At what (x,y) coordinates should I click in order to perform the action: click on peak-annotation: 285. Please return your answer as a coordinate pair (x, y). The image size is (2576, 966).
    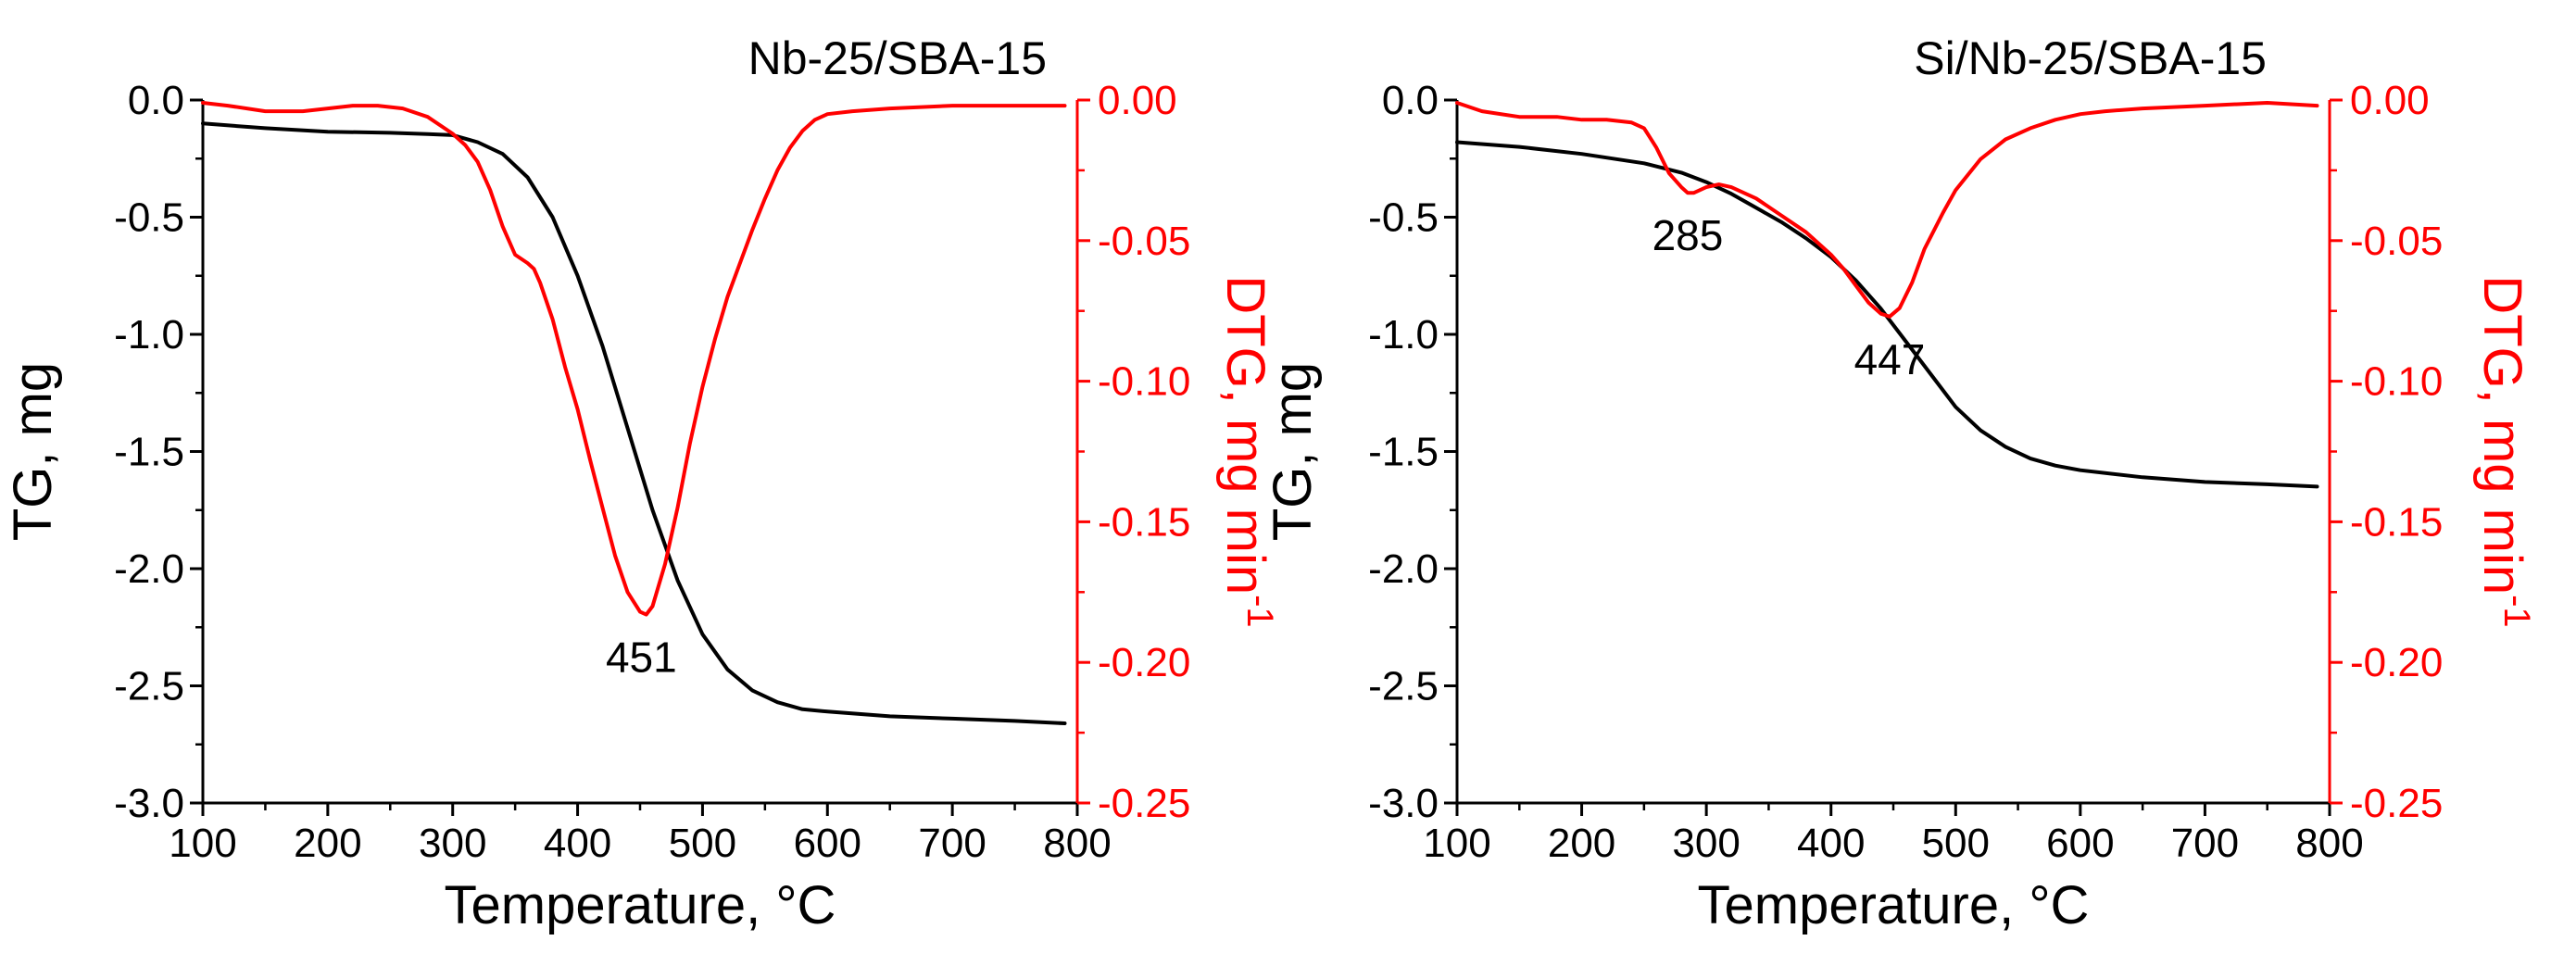
    Looking at the image, I should click on (1688, 235).